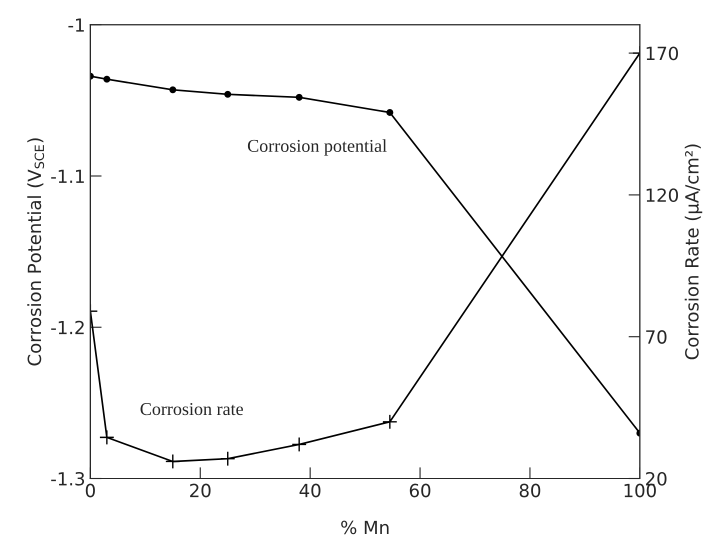  What do you see at coordinates (420, 491) in the screenshot?
I see `x-tick-label: 60` at bounding box center [420, 491].